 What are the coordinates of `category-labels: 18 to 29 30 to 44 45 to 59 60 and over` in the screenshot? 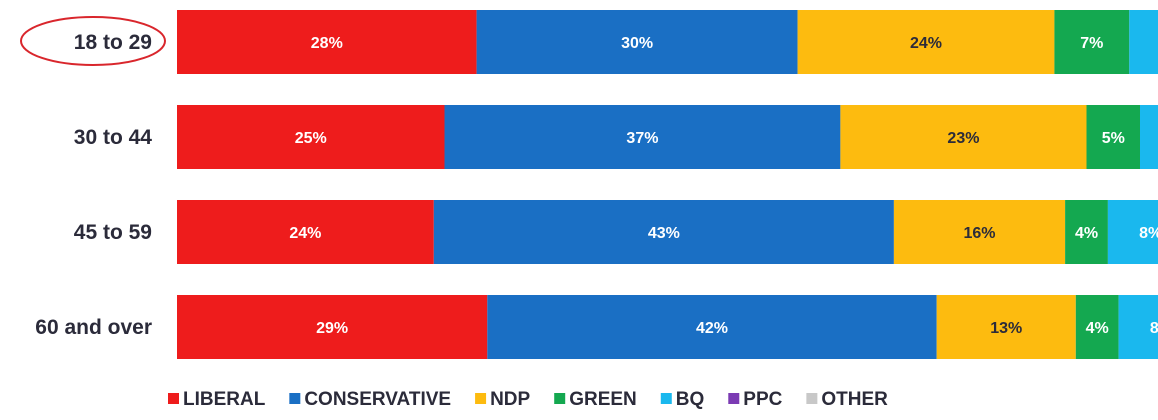 It's located at (93, 178).